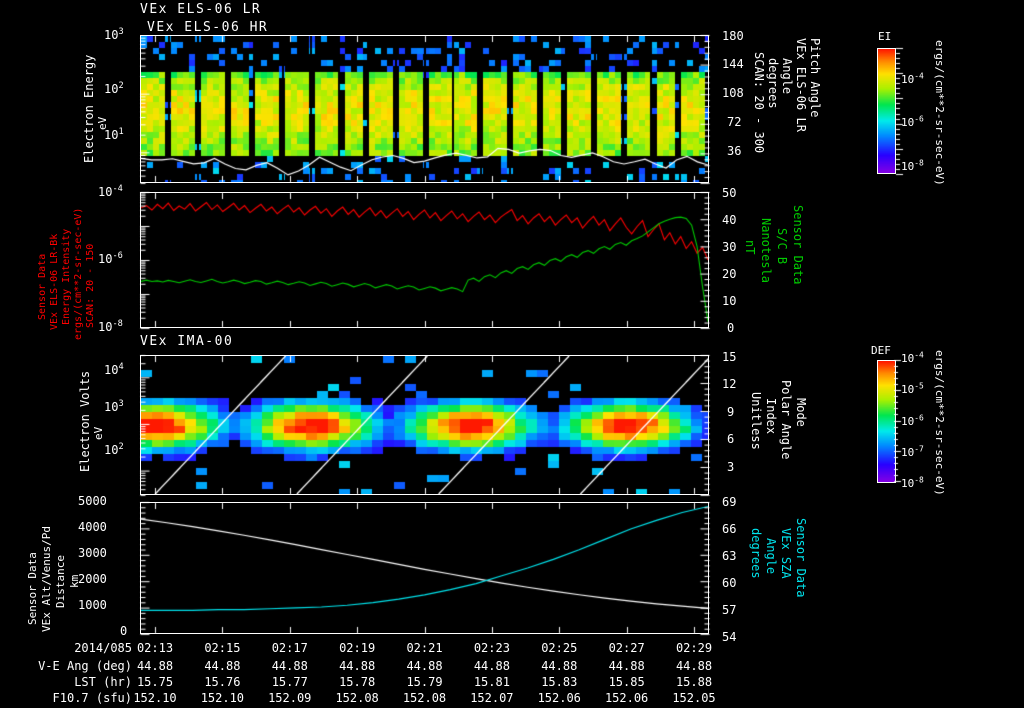 Image resolution: width=1024 pixels, height=708 pixels. What do you see at coordinates (912, 121) in the screenshot?
I see `ei-cbtick-1: 10⁻⁶` at bounding box center [912, 121].